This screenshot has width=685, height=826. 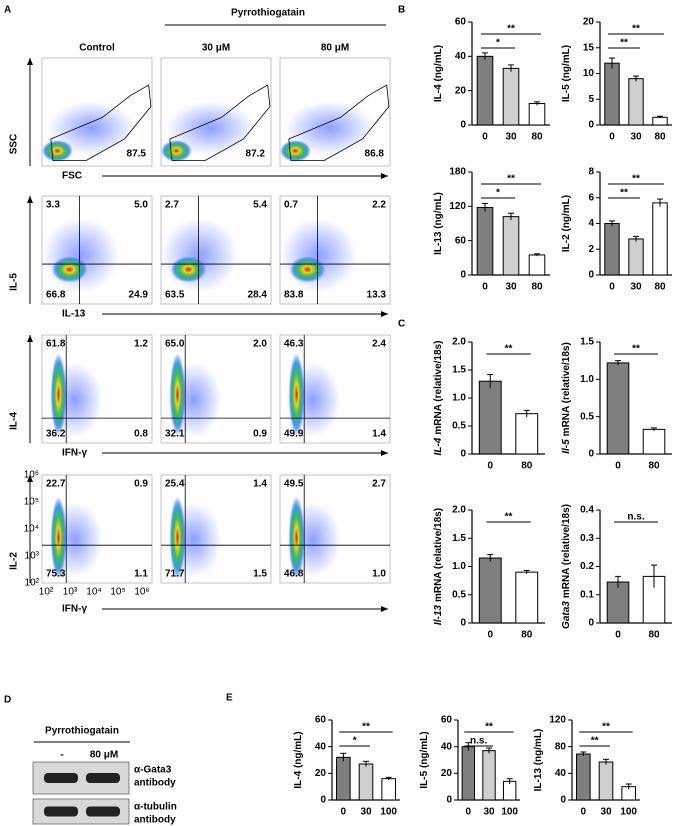 What do you see at coordinates (141, 592) in the screenshot?
I see `x-log-tick: 10⁶` at bounding box center [141, 592].